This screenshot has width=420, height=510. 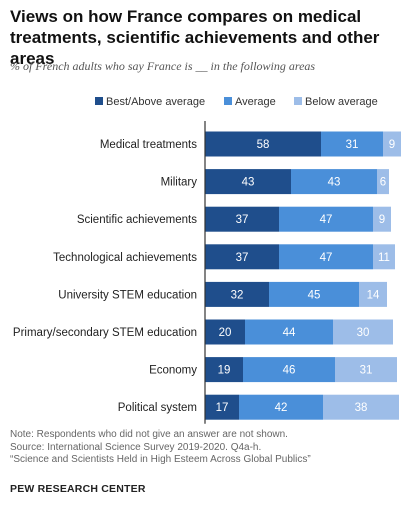 I want to click on category-label: Technological achievements, so click(x=125, y=258).